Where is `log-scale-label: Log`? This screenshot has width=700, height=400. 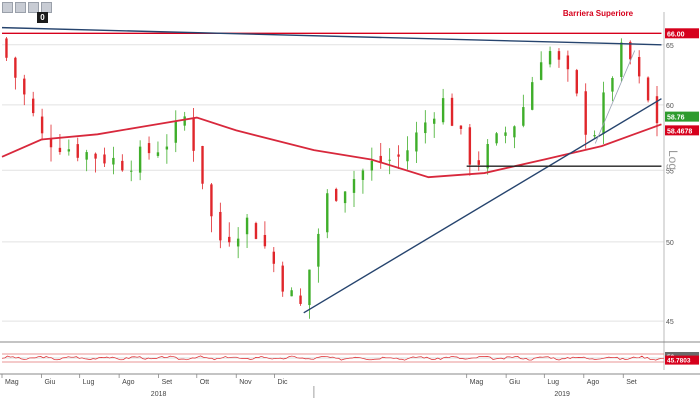
log-scale-label: Log is located at coordinates (673, 160).